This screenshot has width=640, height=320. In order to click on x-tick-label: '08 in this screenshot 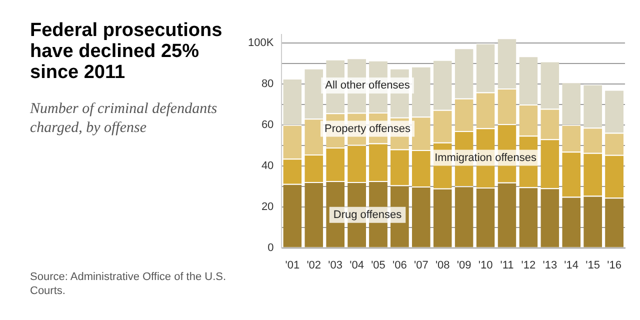, I will do `click(442, 265)`.